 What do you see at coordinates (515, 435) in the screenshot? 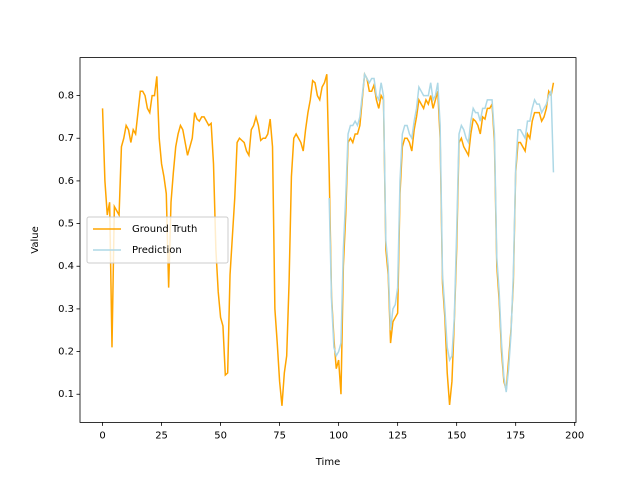
I see `x-tick-label: 175` at bounding box center [515, 435].